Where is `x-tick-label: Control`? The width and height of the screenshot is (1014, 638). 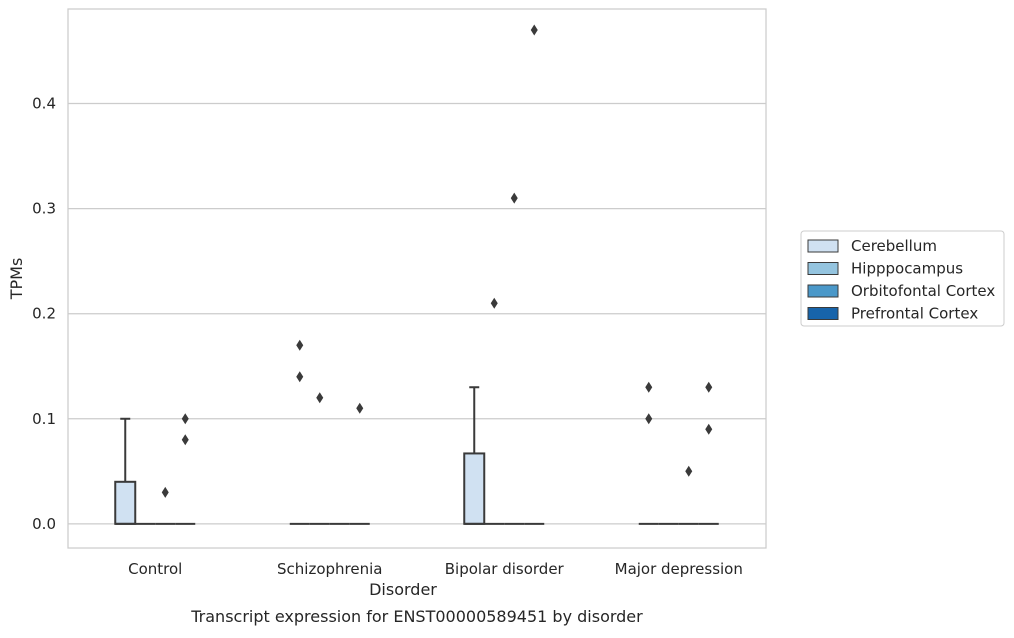
x-tick-label: Control is located at coordinates (155, 569).